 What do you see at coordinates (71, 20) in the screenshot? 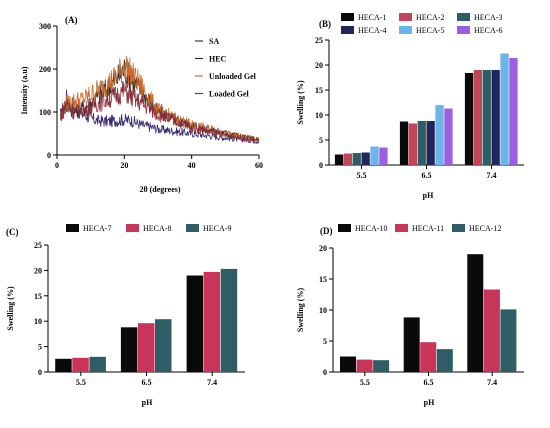
I see `panel-label: (A)` at bounding box center [71, 20].